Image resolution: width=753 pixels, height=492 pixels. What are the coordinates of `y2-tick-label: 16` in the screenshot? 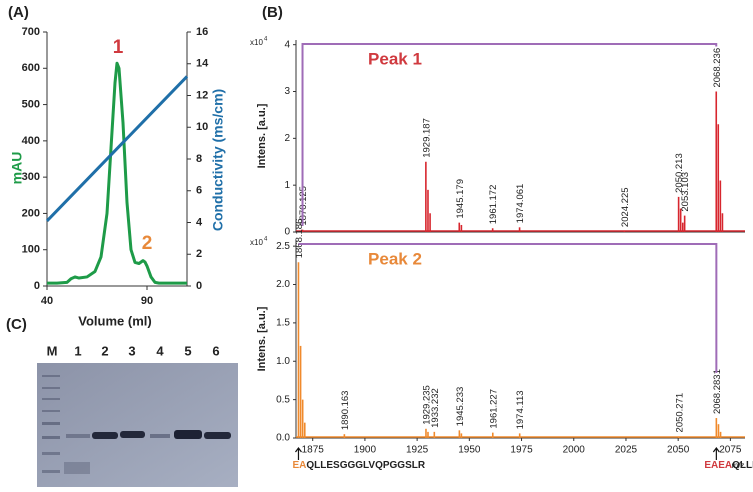 It's located at (202, 32).